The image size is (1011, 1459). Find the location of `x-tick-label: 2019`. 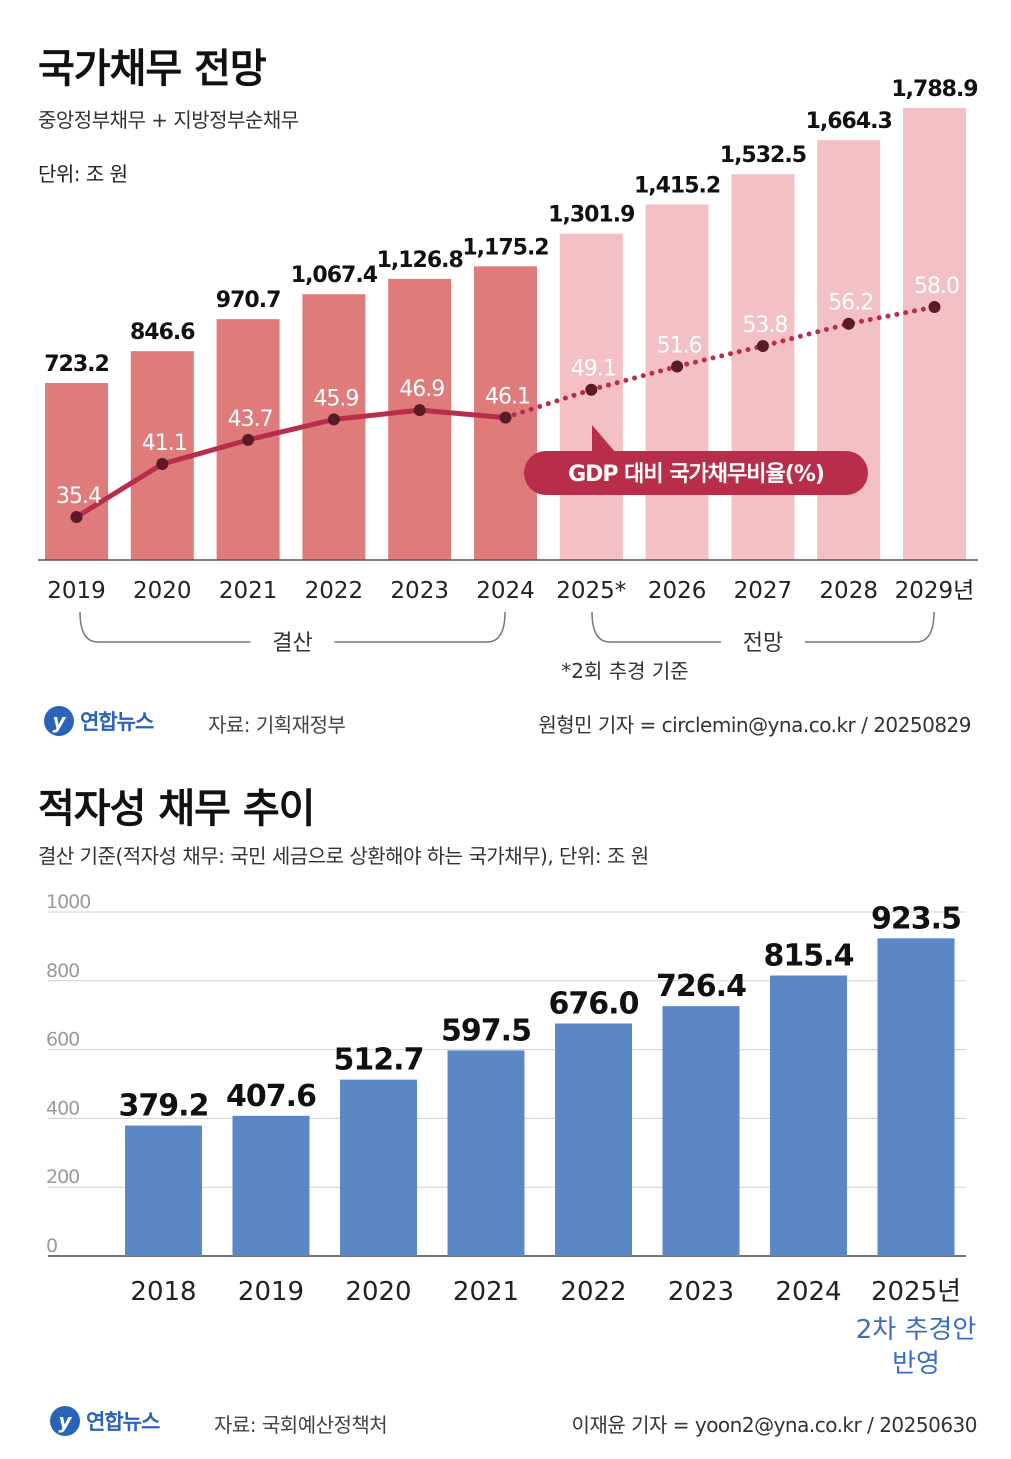

x-tick-label: 2019 is located at coordinates (76, 591).